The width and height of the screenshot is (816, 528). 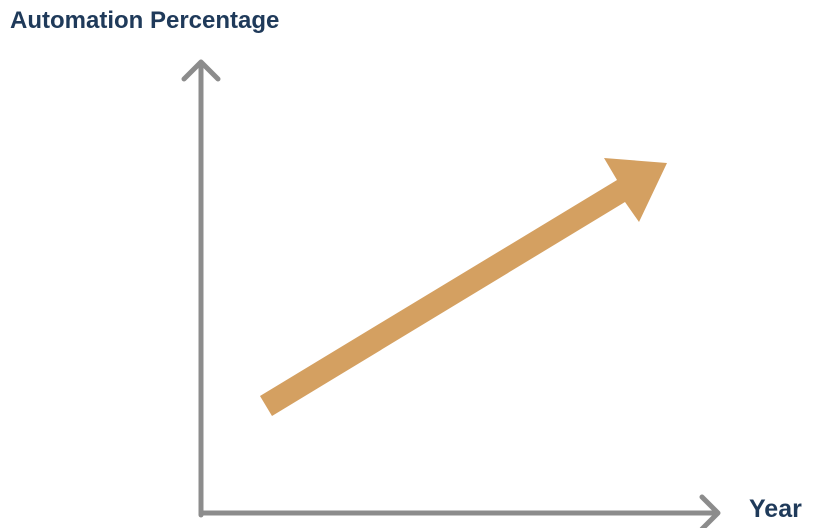 I want to click on y-axis-arrowhead, so click(x=201, y=70).